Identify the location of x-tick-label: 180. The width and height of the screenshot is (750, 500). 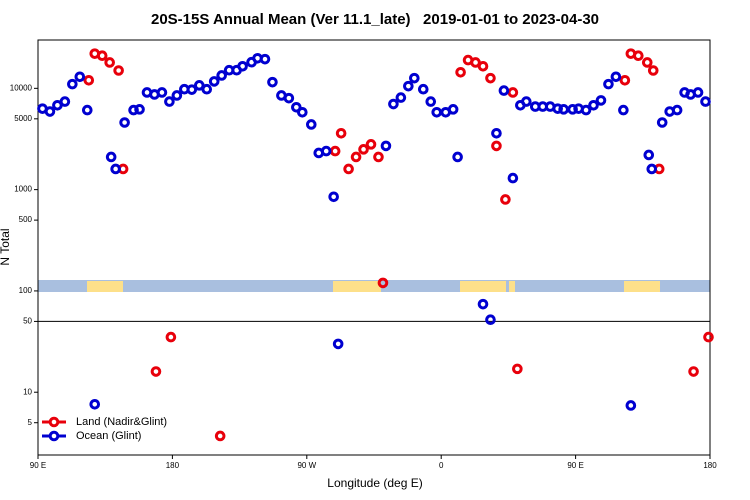
(710, 465).